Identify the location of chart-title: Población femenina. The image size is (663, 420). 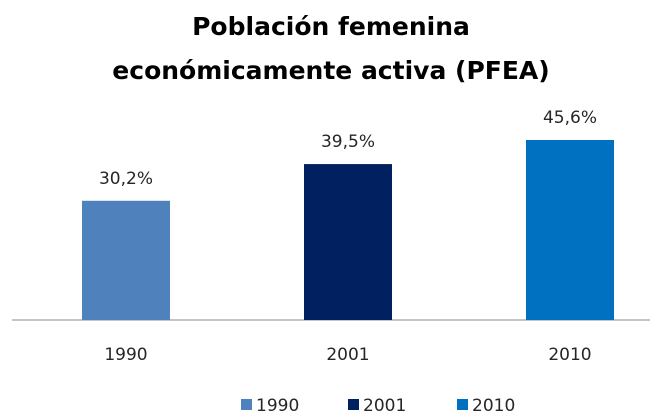
(331, 26).